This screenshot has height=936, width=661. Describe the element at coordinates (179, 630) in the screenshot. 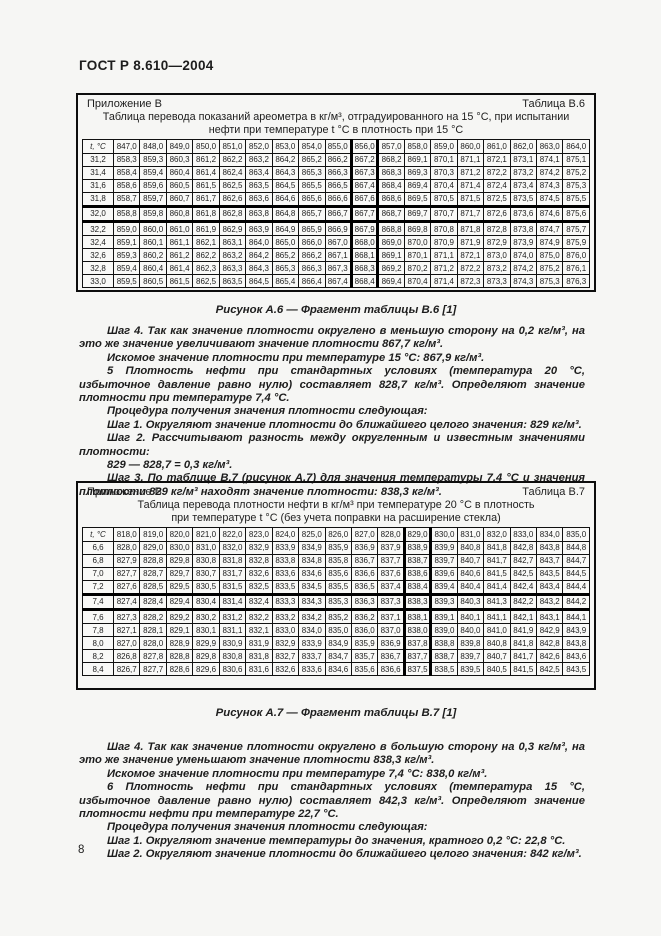

I see `cell-density: 829,1` at that location.